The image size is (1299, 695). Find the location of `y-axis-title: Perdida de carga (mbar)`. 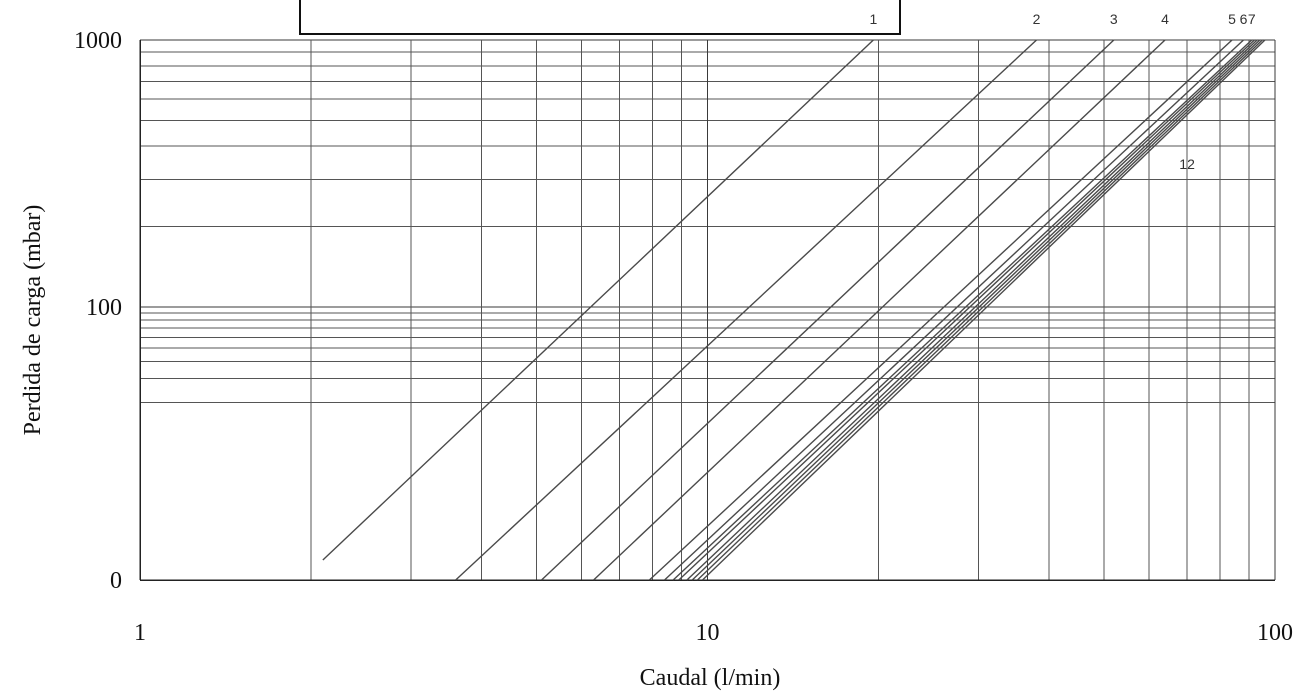

y-axis-title: Perdida de carga (mbar) is located at coordinates (33, 320).